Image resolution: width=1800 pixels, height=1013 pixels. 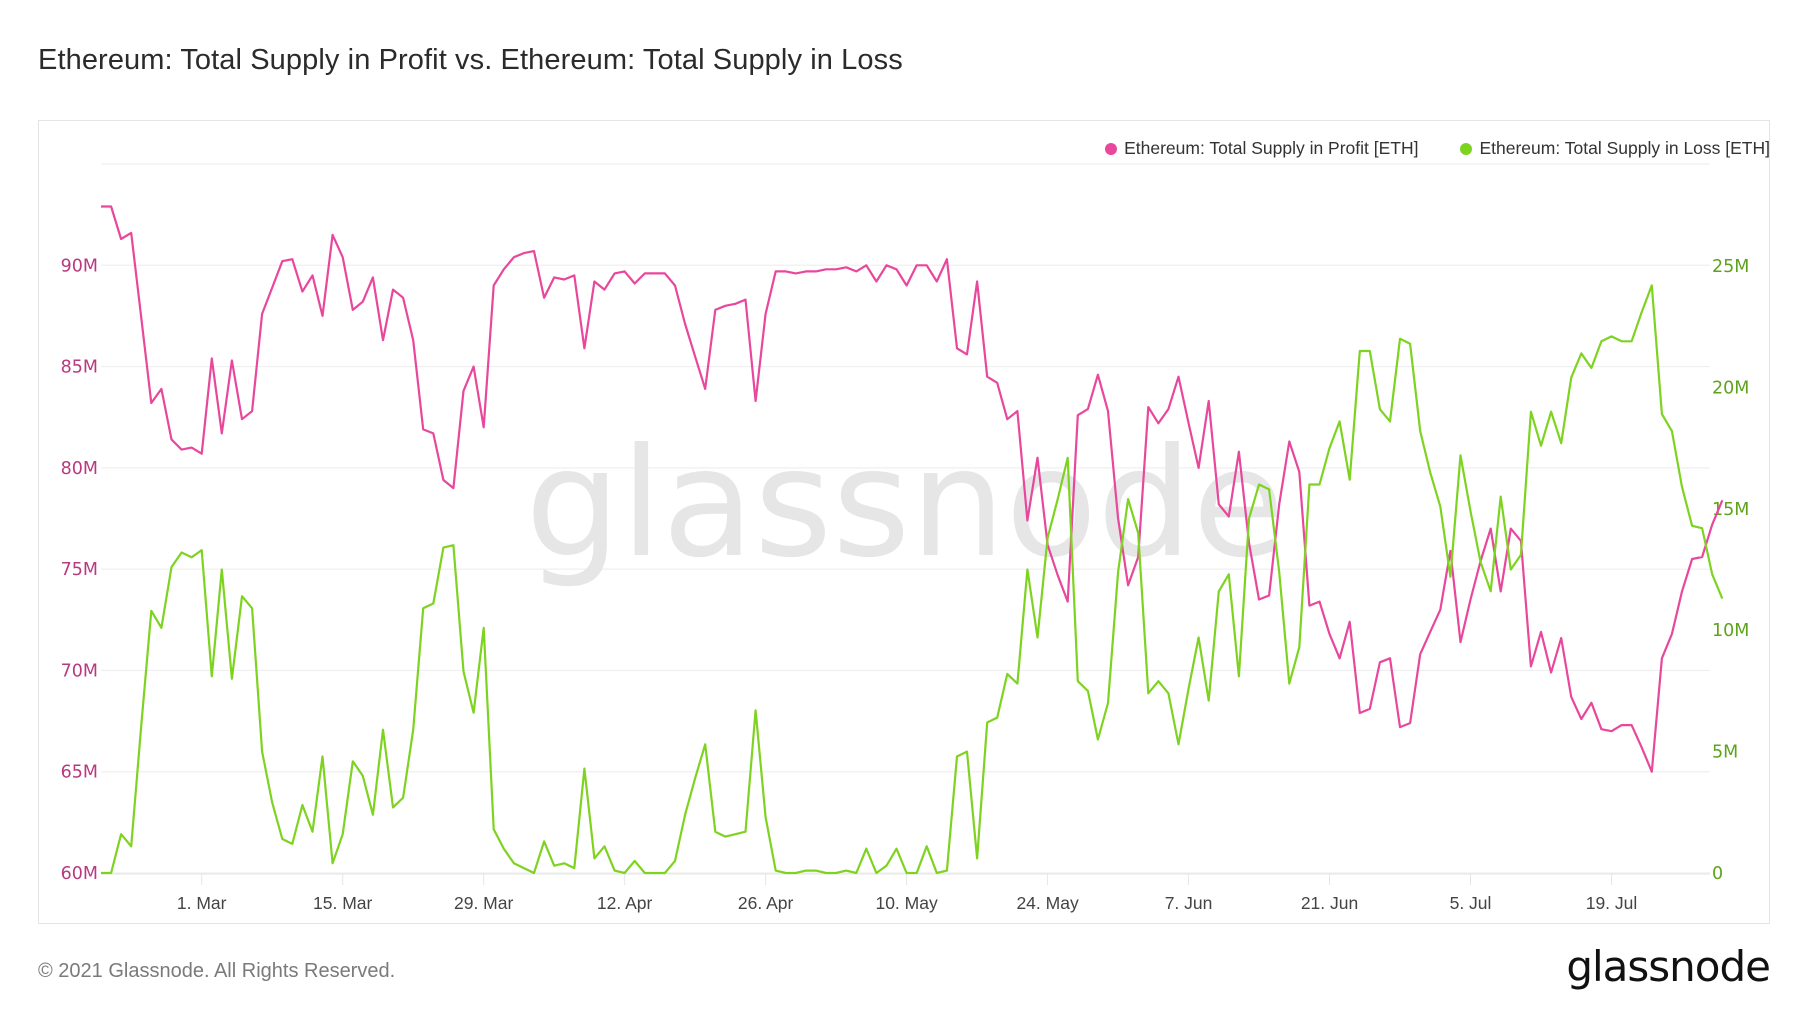 I want to click on x-tick-label: 24. May, so click(x=1047, y=903).